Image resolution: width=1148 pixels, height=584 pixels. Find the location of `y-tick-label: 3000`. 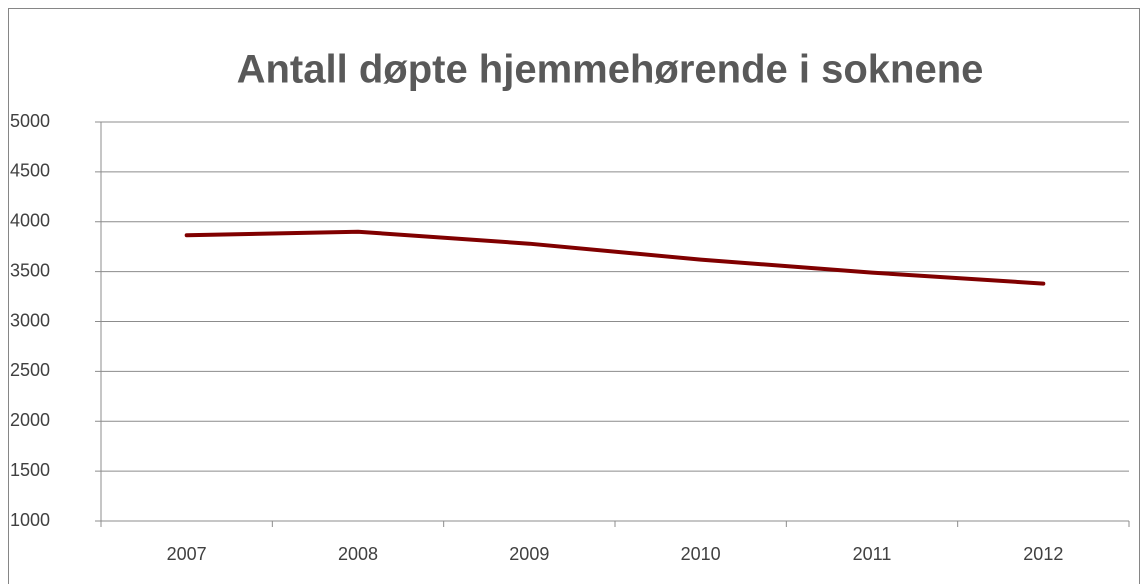

y-tick-label: 3000 is located at coordinates (30, 320).